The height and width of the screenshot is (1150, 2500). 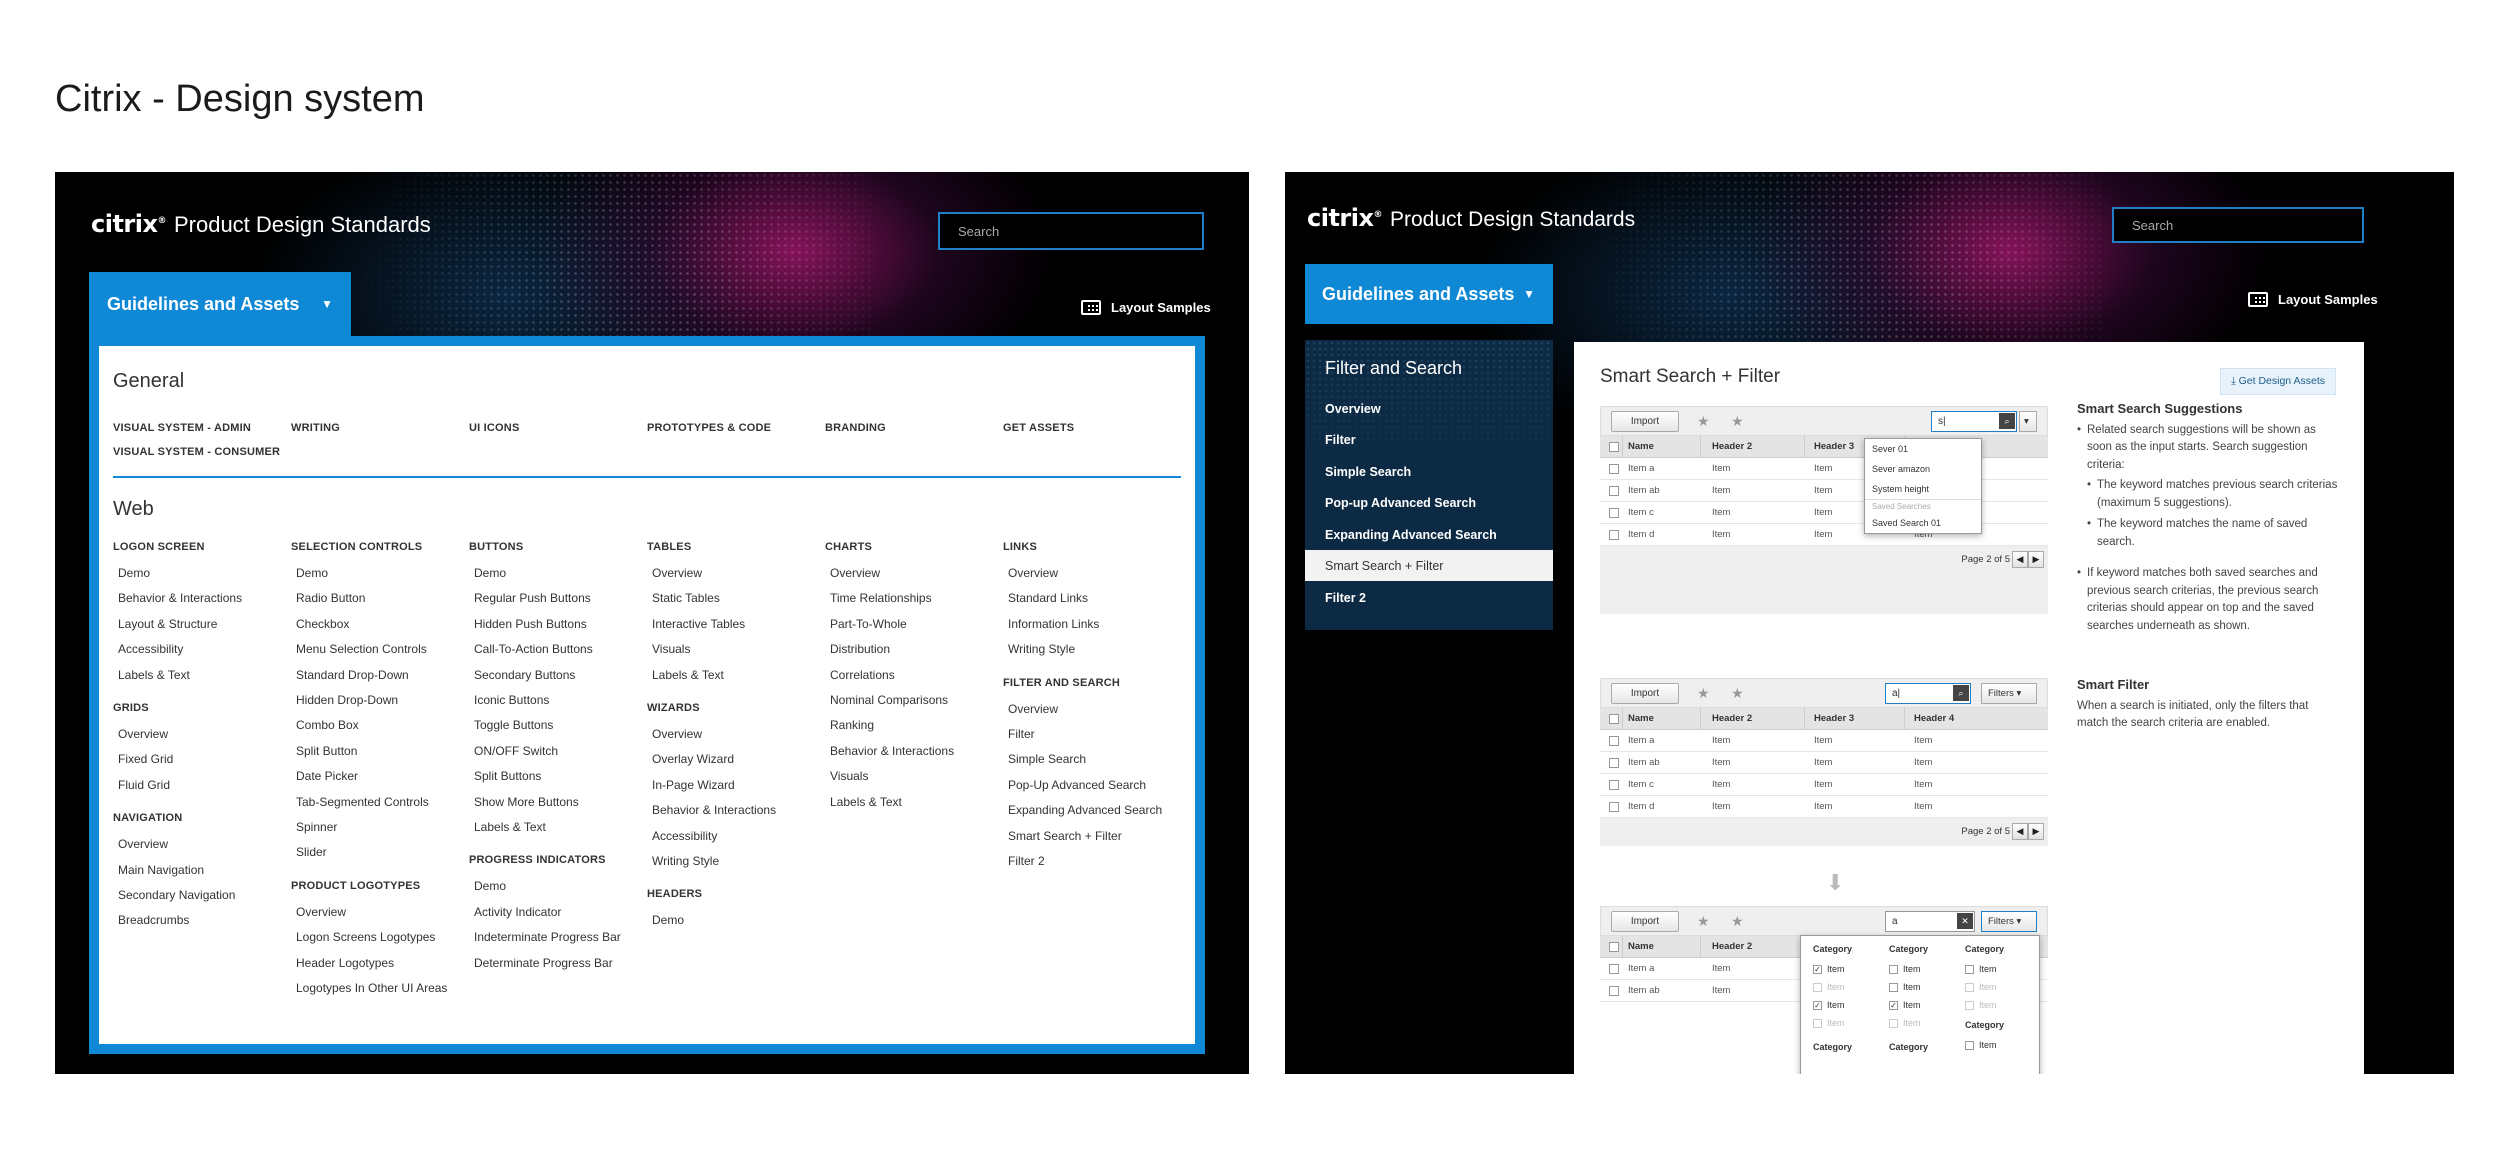 What do you see at coordinates (362, 801) in the screenshot?
I see `menu-link: Tab-Segmented Controls` at bounding box center [362, 801].